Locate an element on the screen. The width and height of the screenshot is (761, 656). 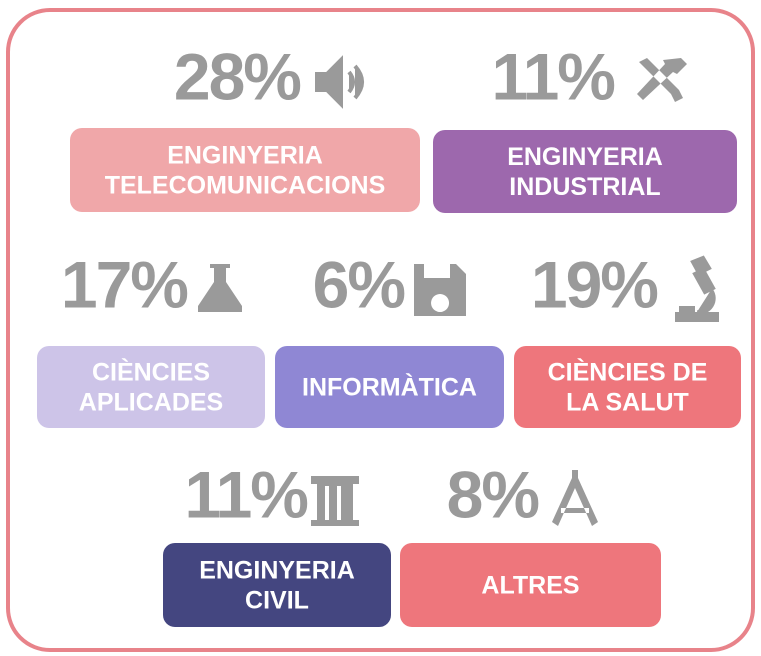
label: CIÈNCIES DE is located at coordinates (628, 372).